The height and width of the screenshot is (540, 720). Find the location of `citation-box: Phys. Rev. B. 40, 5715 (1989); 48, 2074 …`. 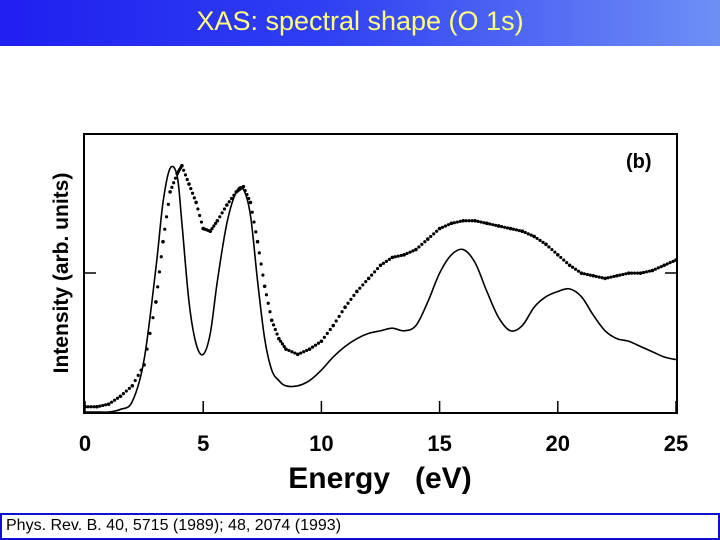

citation-box: Phys. Rev. B. 40, 5715 (1989); 48, 2074 … is located at coordinates (360, 526).